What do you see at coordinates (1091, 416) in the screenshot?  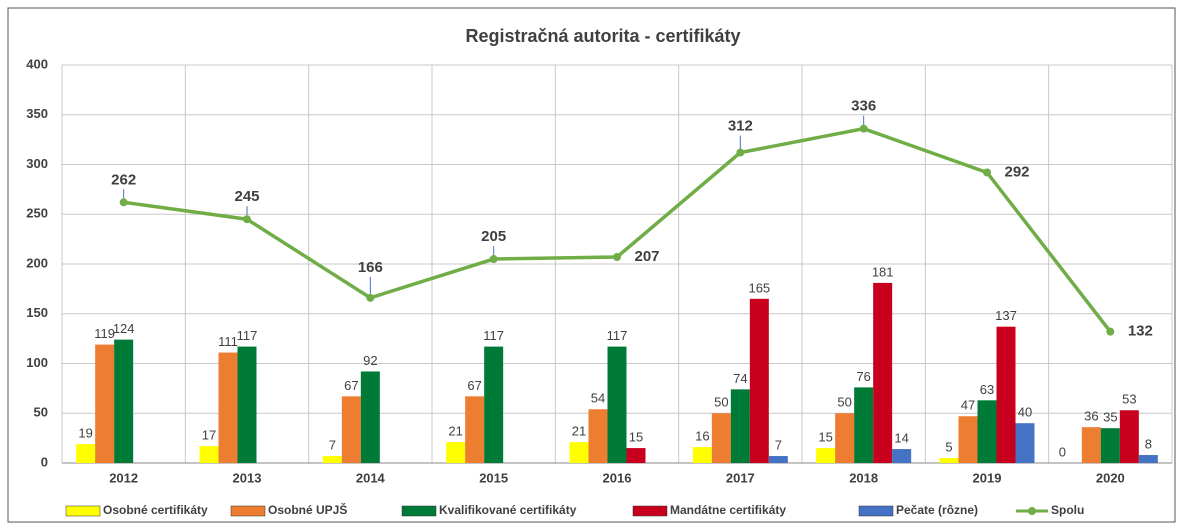 I see `data-label: 36` at bounding box center [1091, 416].